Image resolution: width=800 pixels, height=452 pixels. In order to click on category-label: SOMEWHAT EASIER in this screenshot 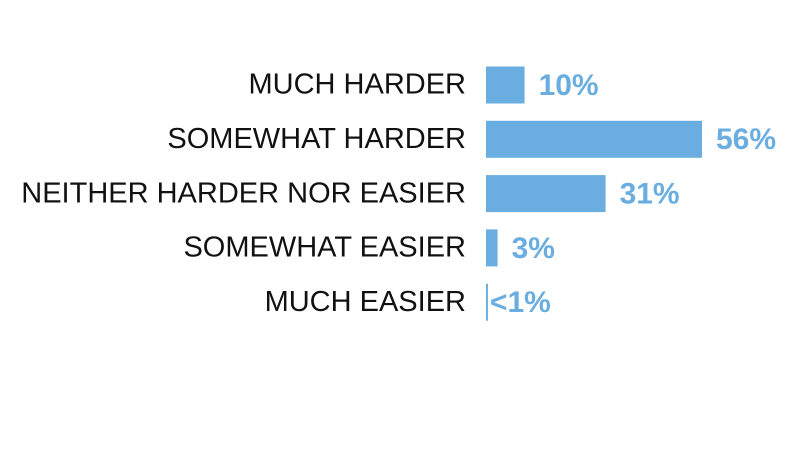, I will do `click(324, 248)`.